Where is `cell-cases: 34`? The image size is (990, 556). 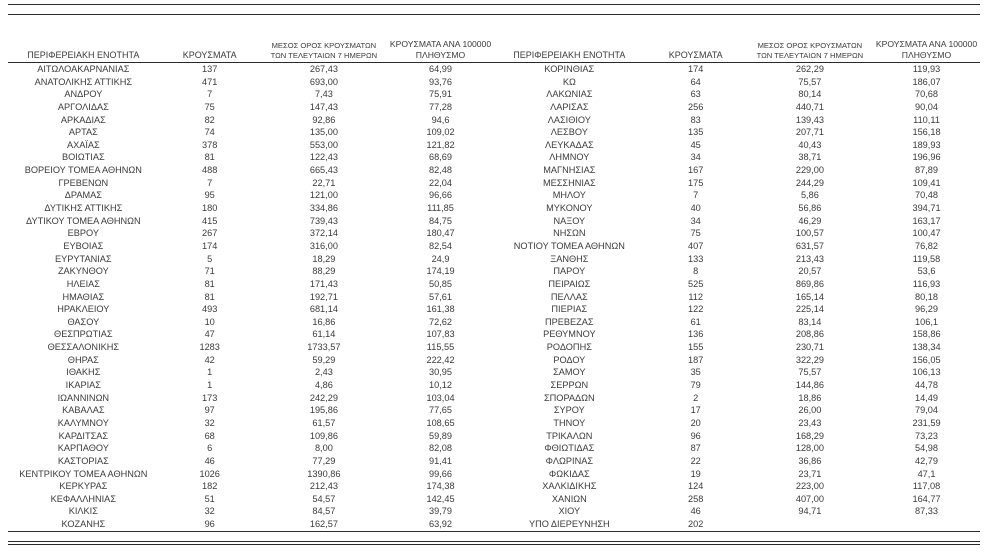
cell-cases: 34 is located at coordinates (695, 157).